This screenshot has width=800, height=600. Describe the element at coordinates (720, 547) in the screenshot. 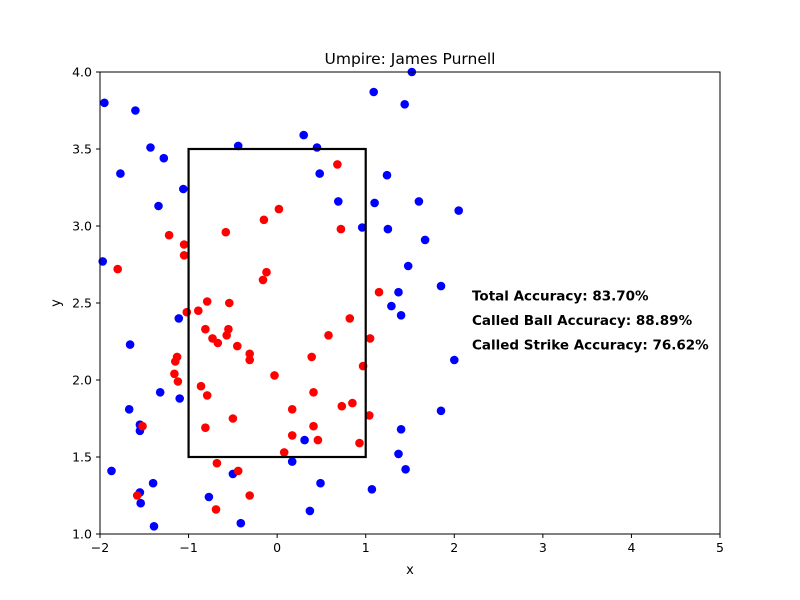

I see `x-tick-label: 5` at that location.